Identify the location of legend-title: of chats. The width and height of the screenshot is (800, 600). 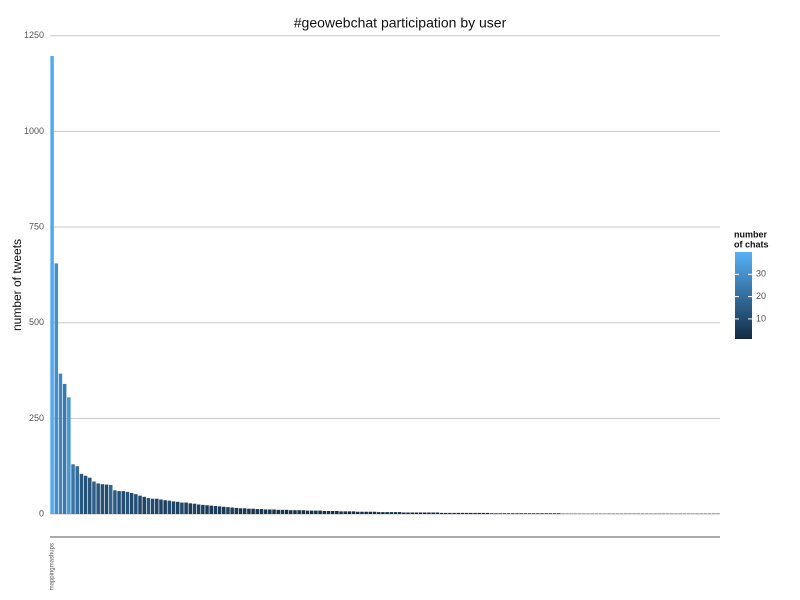
(751, 244).